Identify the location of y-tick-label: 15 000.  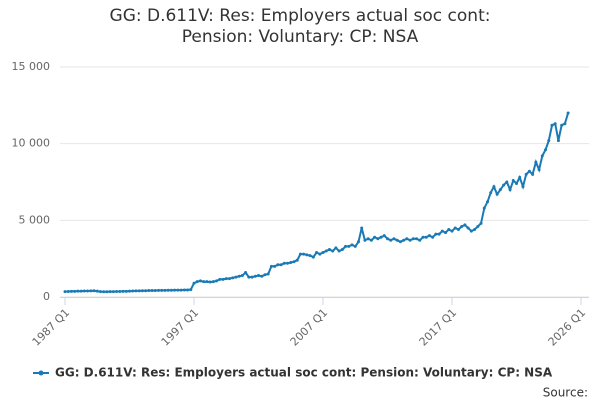
(31, 66).